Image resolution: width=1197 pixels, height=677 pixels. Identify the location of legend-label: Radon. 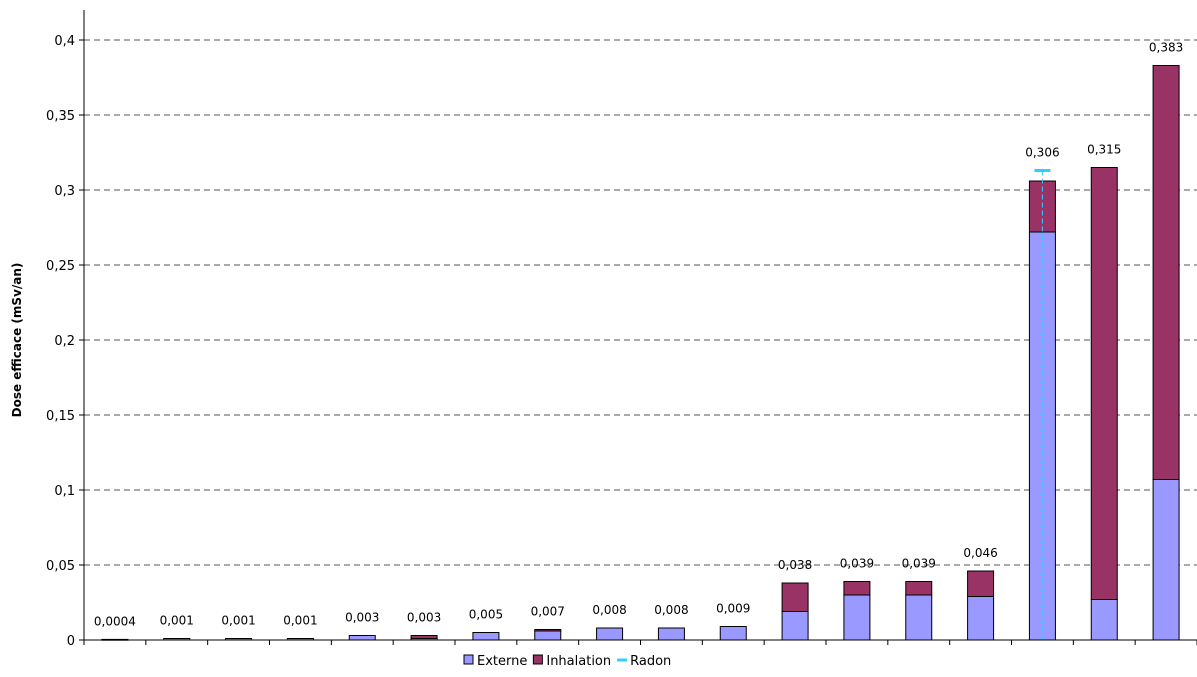
(650, 661).